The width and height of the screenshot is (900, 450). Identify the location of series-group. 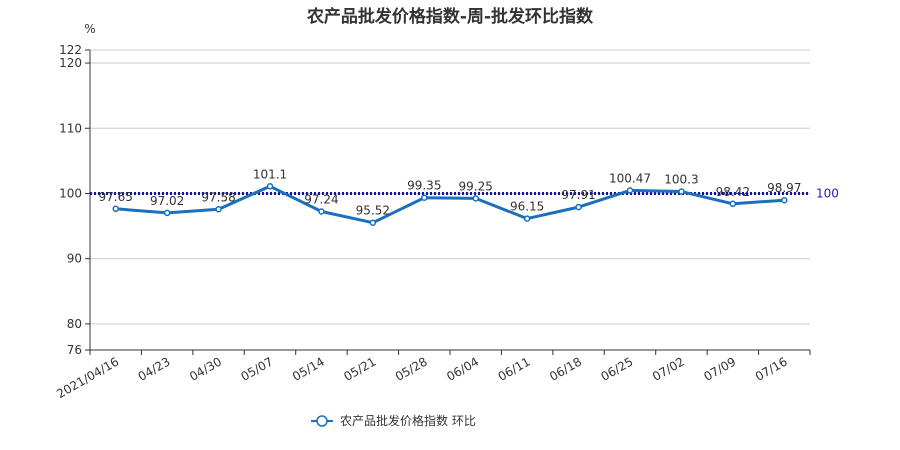
(450, 204).